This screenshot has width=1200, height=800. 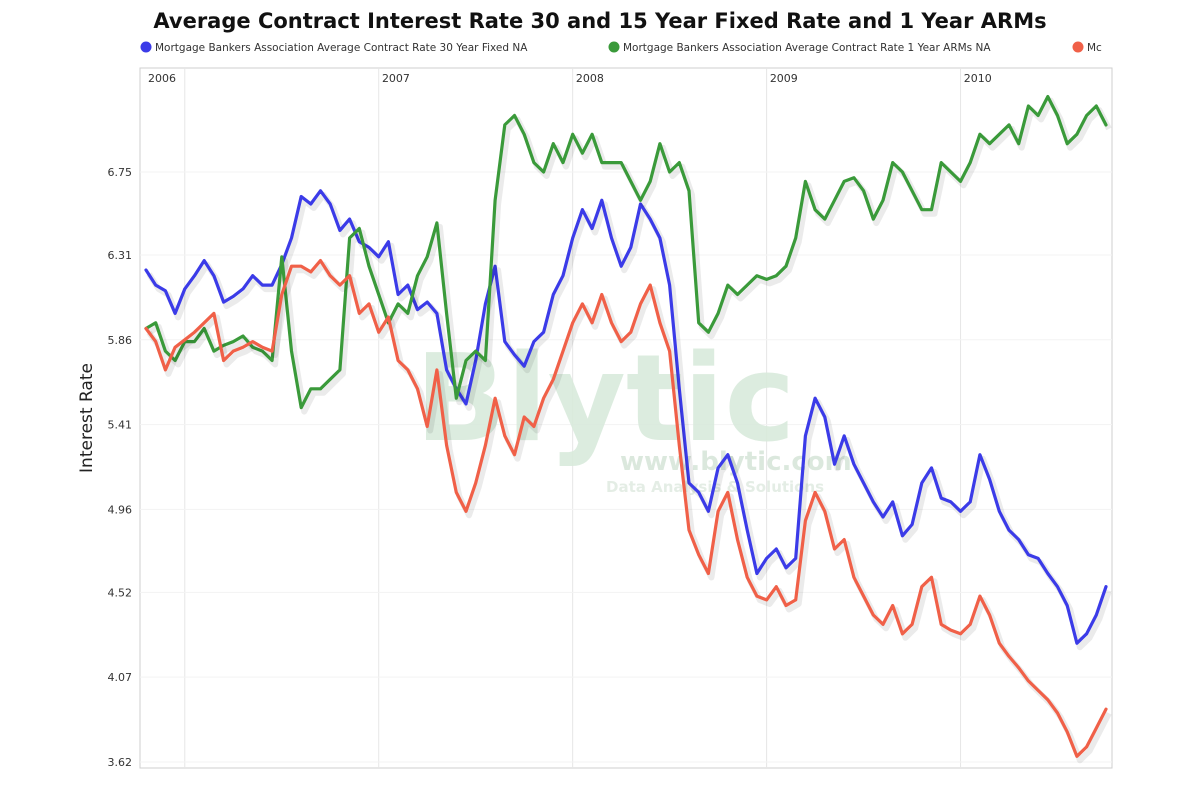 I want to click on watermark-url: www.blytic.com, so click(x=736, y=462).